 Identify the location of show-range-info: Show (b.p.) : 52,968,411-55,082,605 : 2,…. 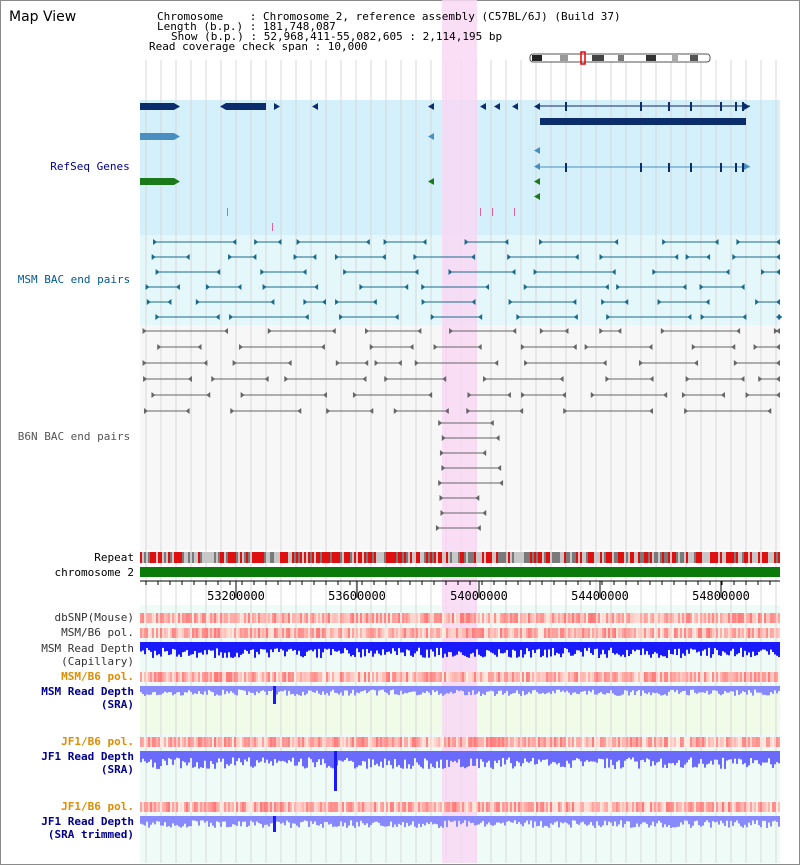
(337, 36).